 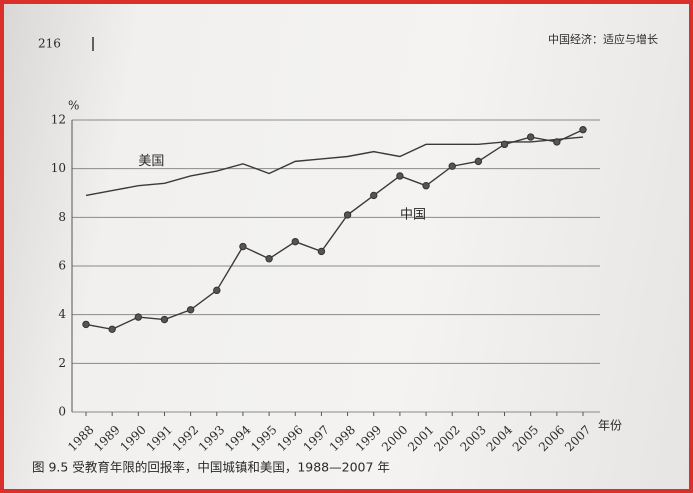 I want to click on x-tick-label: 2004, so click(x=500, y=438).